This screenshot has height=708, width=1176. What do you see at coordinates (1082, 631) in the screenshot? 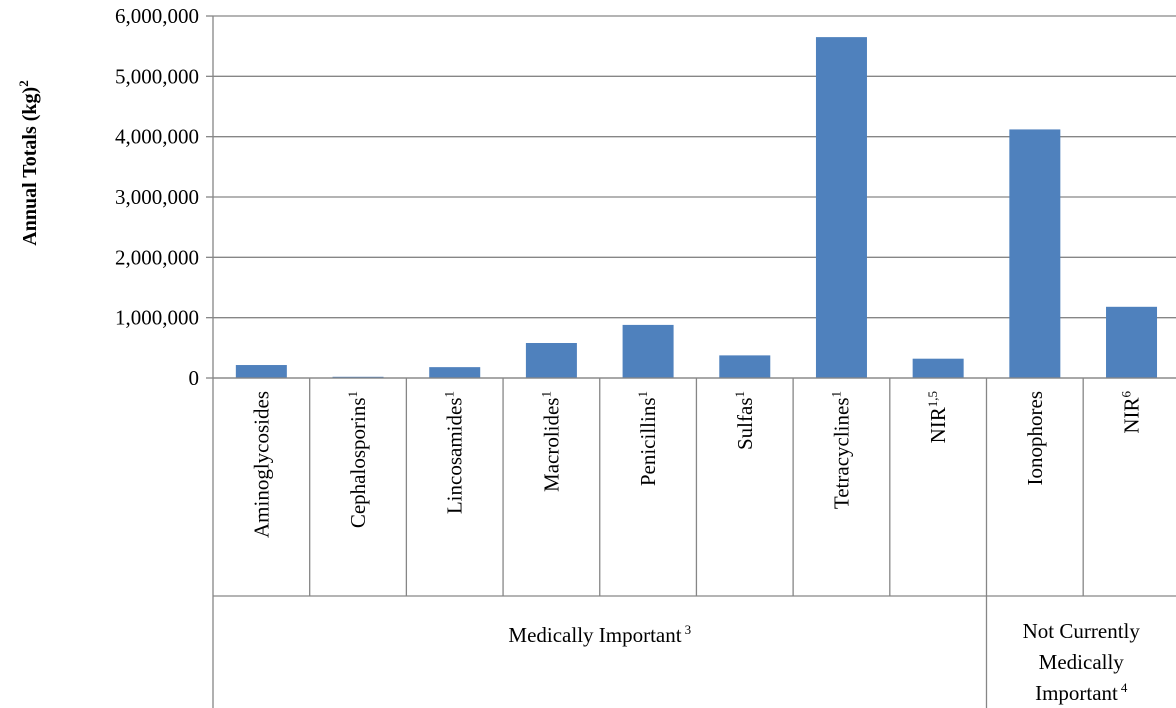
I see `group-label: Not Currently` at bounding box center [1082, 631].